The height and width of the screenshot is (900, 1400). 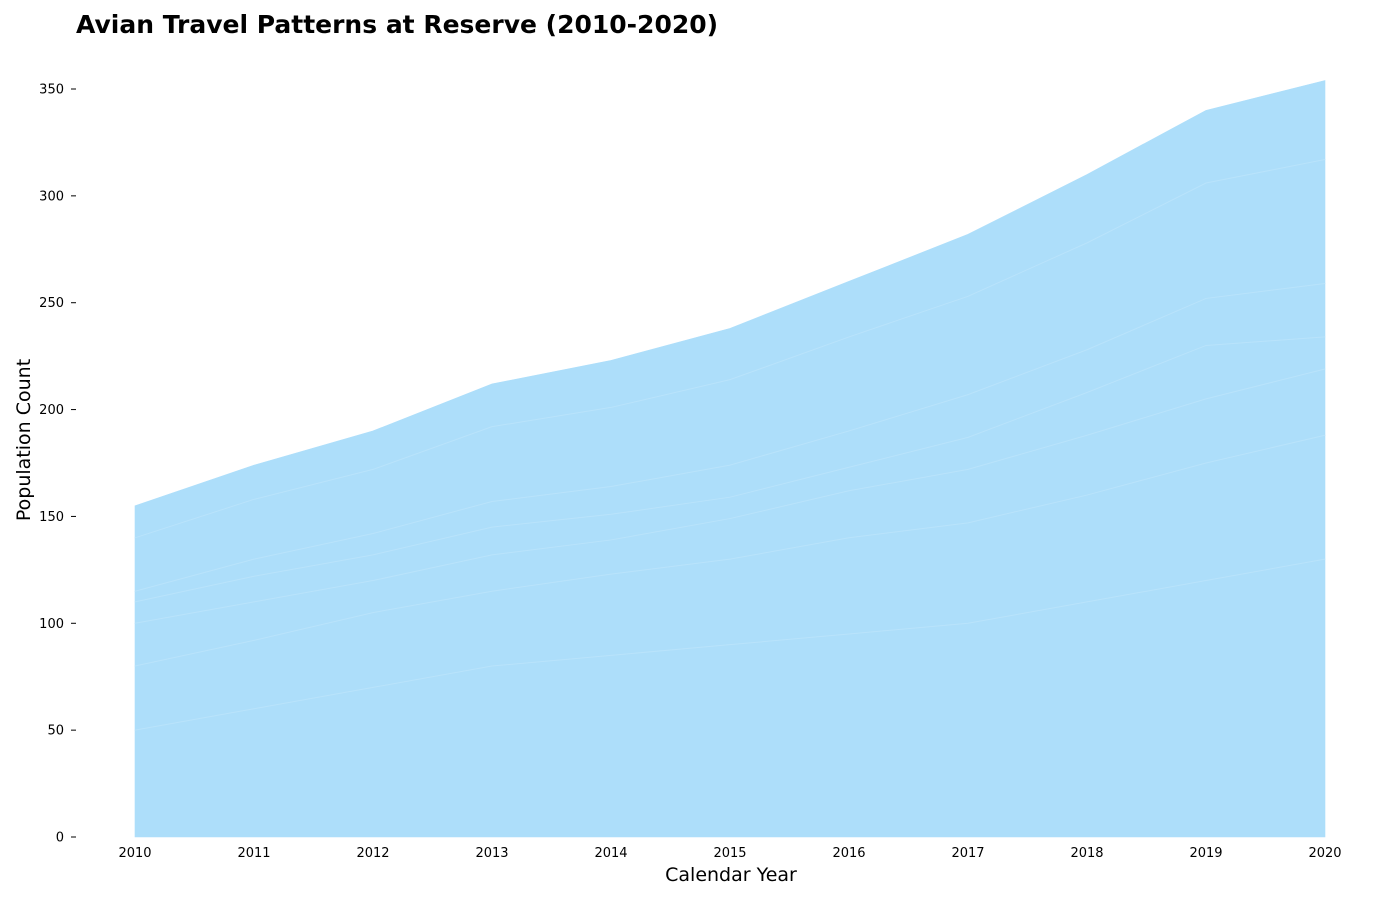 I want to click on x-tick-label: 2015, so click(x=729, y=853).